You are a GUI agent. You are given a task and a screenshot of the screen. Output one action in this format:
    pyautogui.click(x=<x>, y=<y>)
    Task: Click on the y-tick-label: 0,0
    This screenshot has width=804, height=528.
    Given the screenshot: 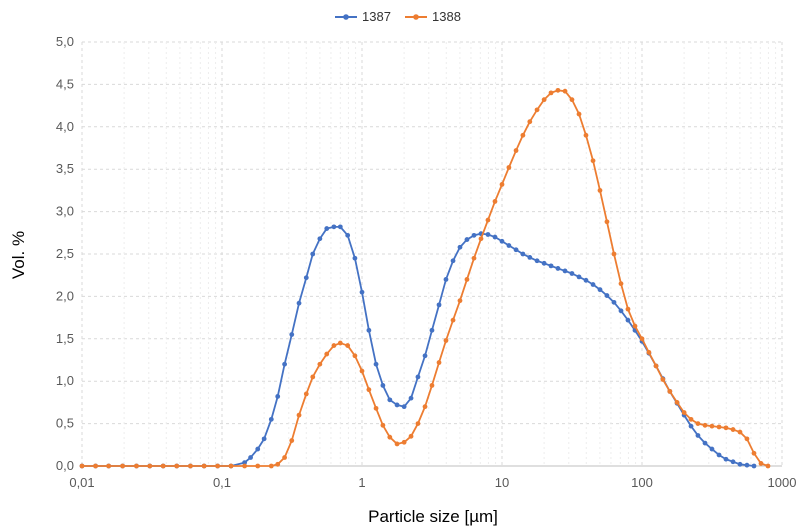 What is the action you would take?
    pyautogui.click(x=65, y=465)
    